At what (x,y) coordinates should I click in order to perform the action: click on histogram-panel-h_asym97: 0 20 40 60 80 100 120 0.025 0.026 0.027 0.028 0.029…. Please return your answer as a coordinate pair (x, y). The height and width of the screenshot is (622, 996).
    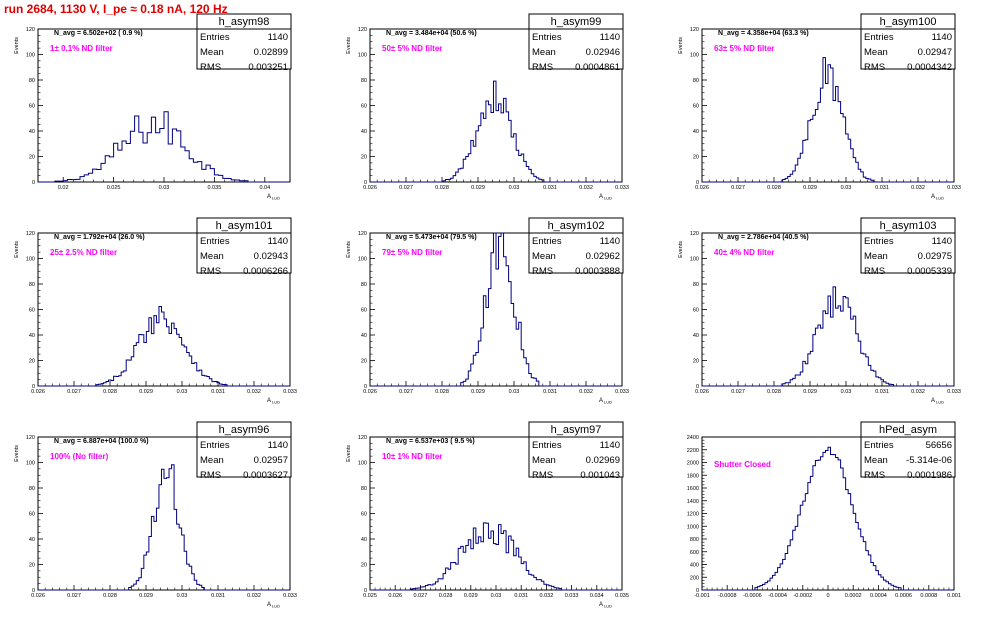
    Looking at the image, I should click on (487, 515).